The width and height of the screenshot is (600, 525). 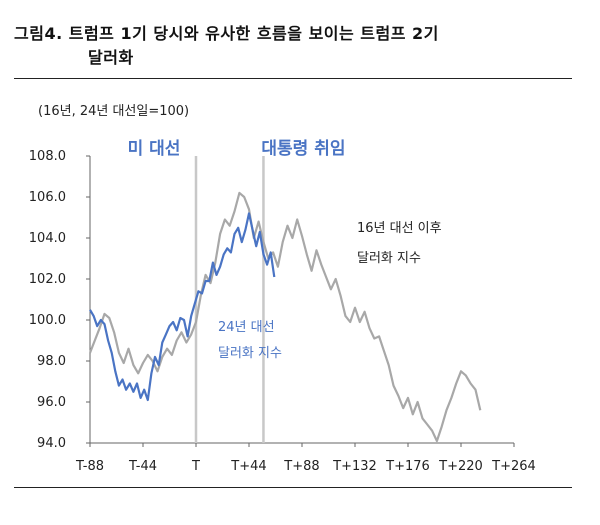 What do you see at coordinates (114, 111) in the screenshot?
I see `chart-subtitle: (16년, 24년 대선일=100)` at bounding box center [114, 111].